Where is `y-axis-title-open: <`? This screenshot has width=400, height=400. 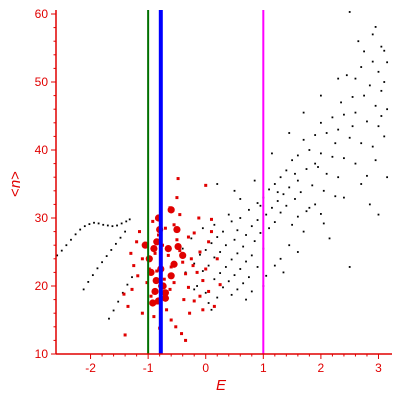 y-axis-title-open: < is located at coordinates (15, 192).